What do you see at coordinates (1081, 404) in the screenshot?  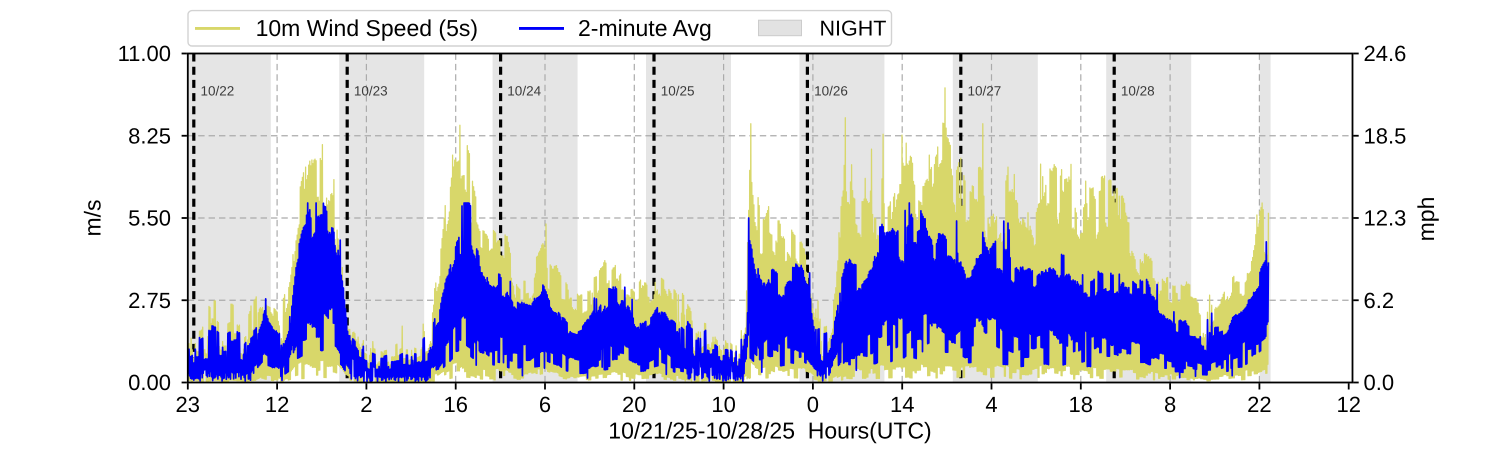 I see `svg-text: 18` at bounding box center [1081, 404].